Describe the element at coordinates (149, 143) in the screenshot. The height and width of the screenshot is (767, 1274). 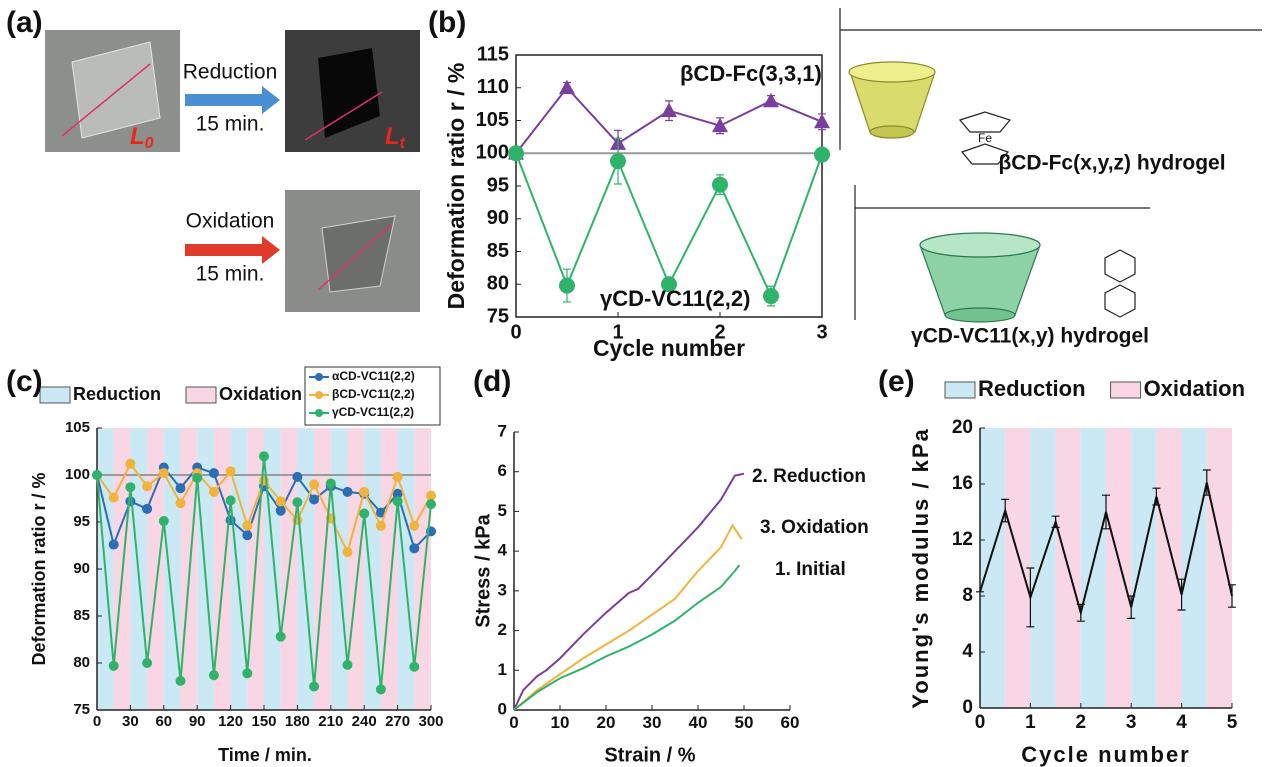
I see `subscript: 0` at that location.